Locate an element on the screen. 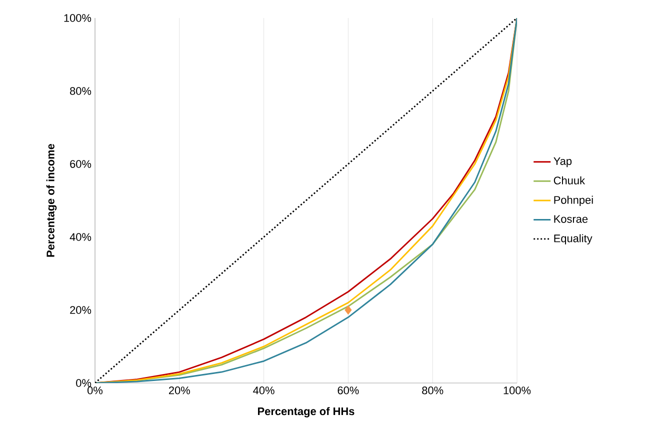 The width and height of the screenshot is (656, 447). y-tick-label: 80% is located at coordinates (81, 91).